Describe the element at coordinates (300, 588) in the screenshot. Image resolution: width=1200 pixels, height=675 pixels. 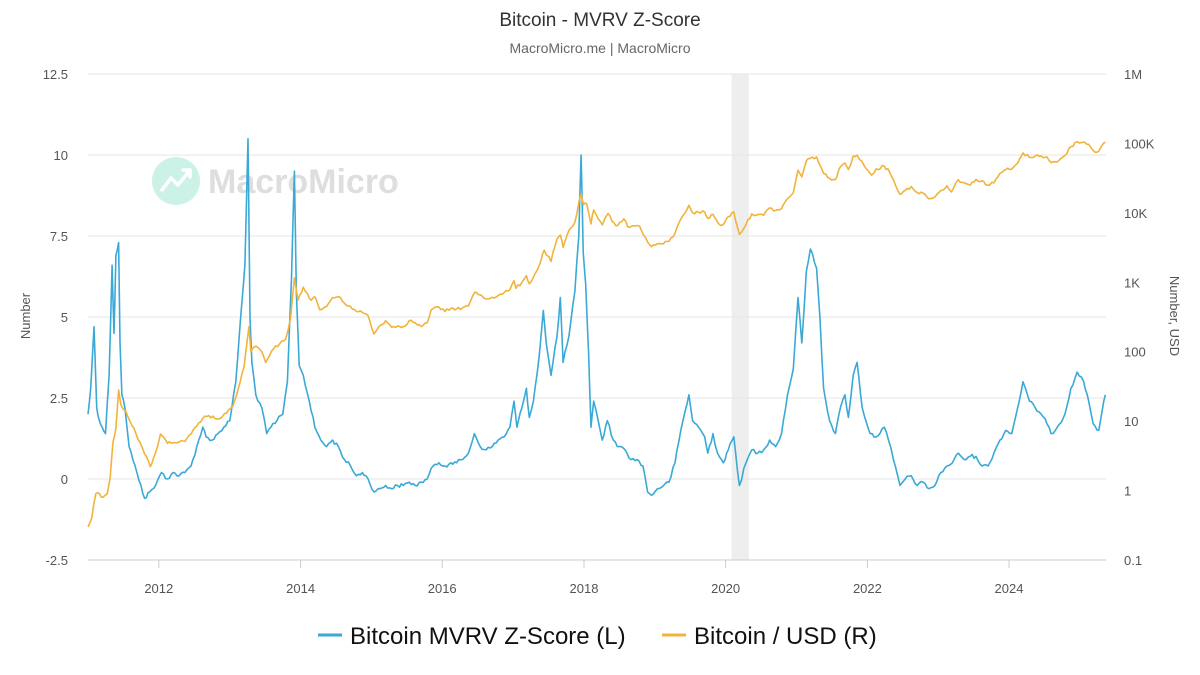
I see `x-tick-label: 2014` at that location.